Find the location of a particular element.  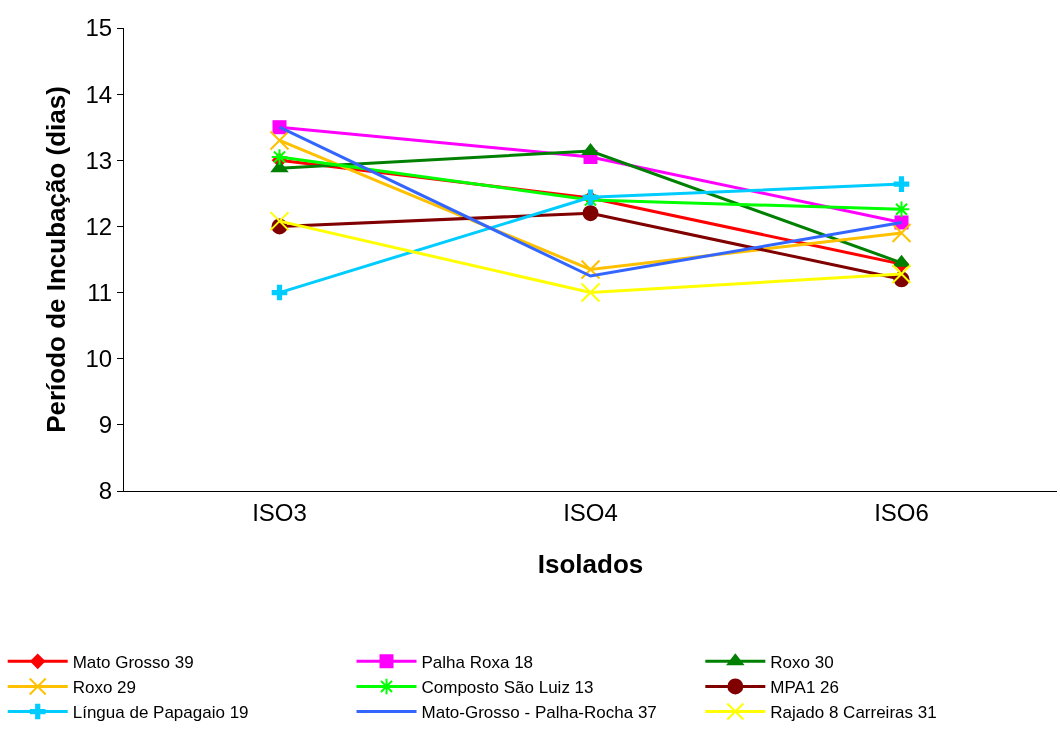

legend-label: Palha Roxa 18 is located at coordinates (477, 662).